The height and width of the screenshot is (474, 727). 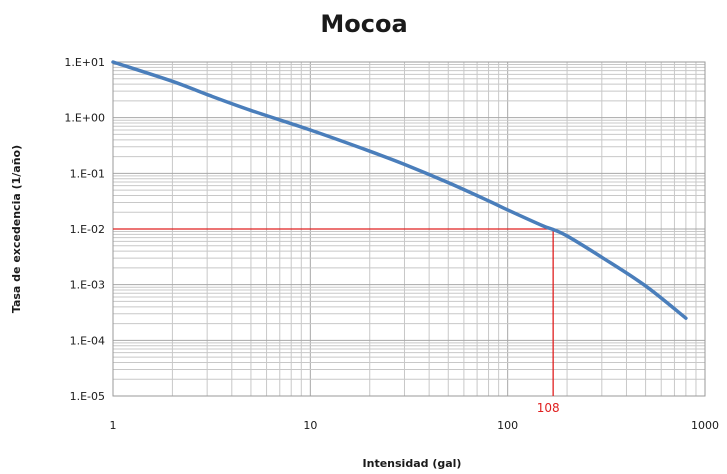 I want to click on y-tick-label: 1.E-04, so click(x=87, y=340).